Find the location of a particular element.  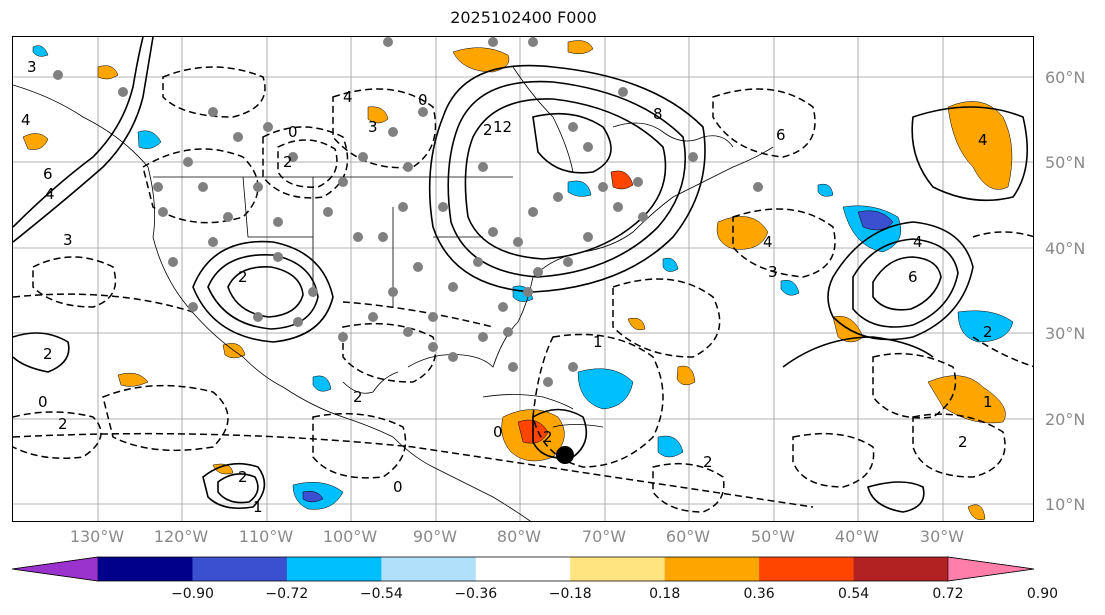

lat-label: 20°N is located at coordinates (1065, 419).